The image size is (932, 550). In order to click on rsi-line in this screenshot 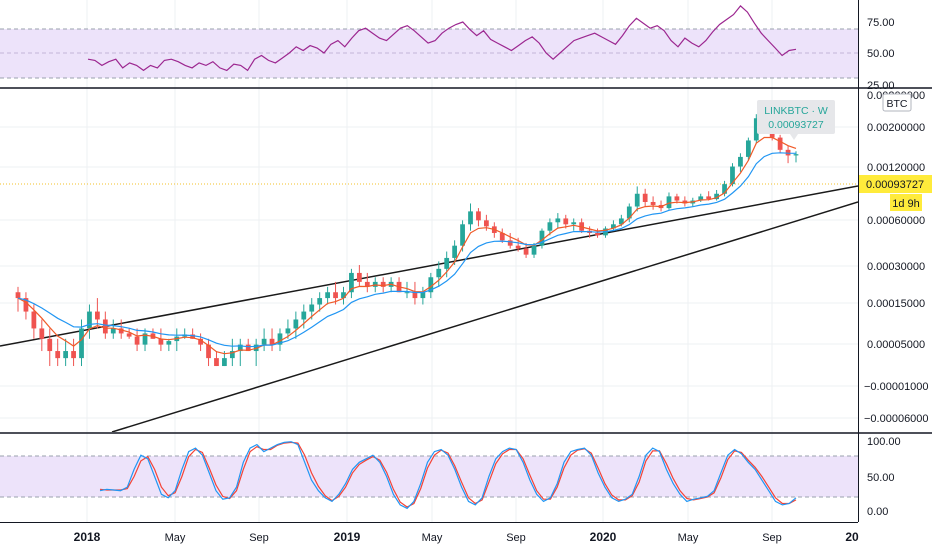, I will do `click(442, 38)`.